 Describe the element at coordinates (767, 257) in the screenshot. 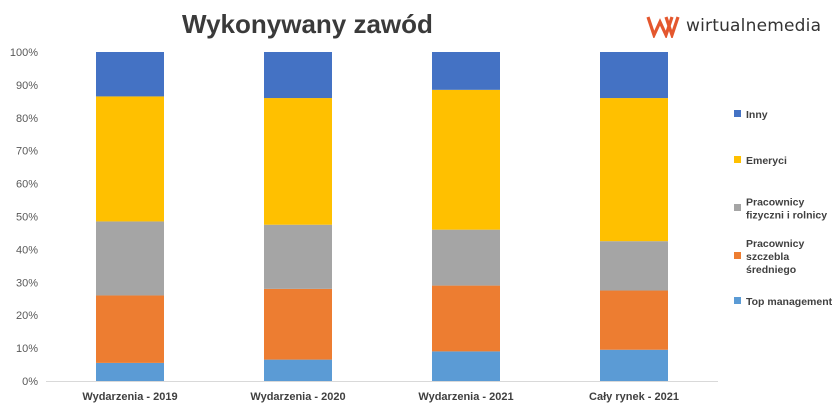

I see `legend-label: szczebla` at that location.